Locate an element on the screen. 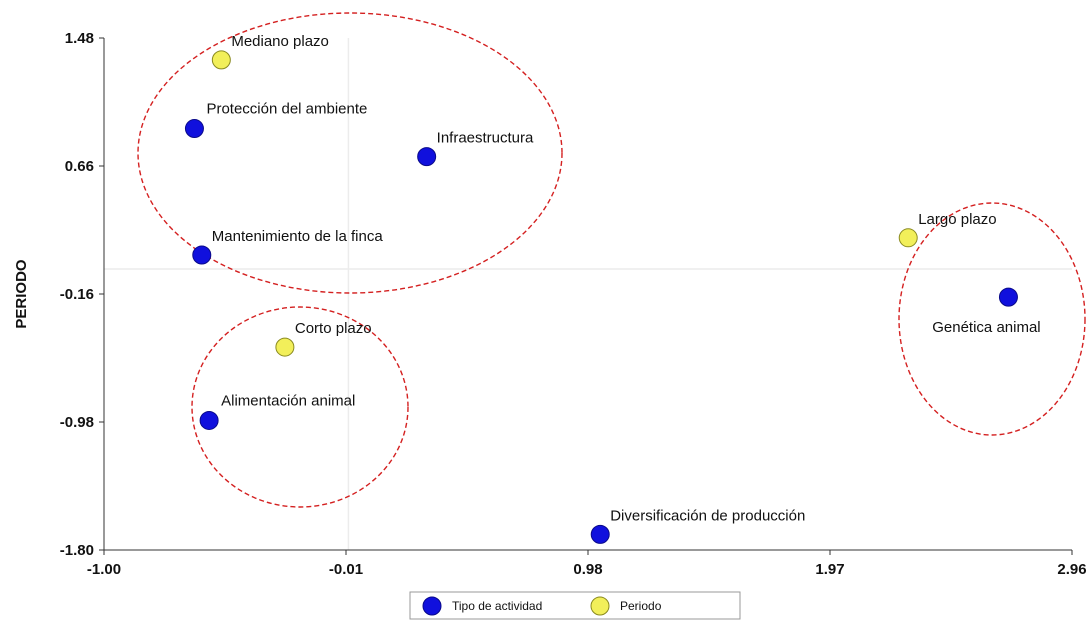 This screenshot has width=1089, height=621. x-tick-label: 1.97 is located at coordinates (829, 569).